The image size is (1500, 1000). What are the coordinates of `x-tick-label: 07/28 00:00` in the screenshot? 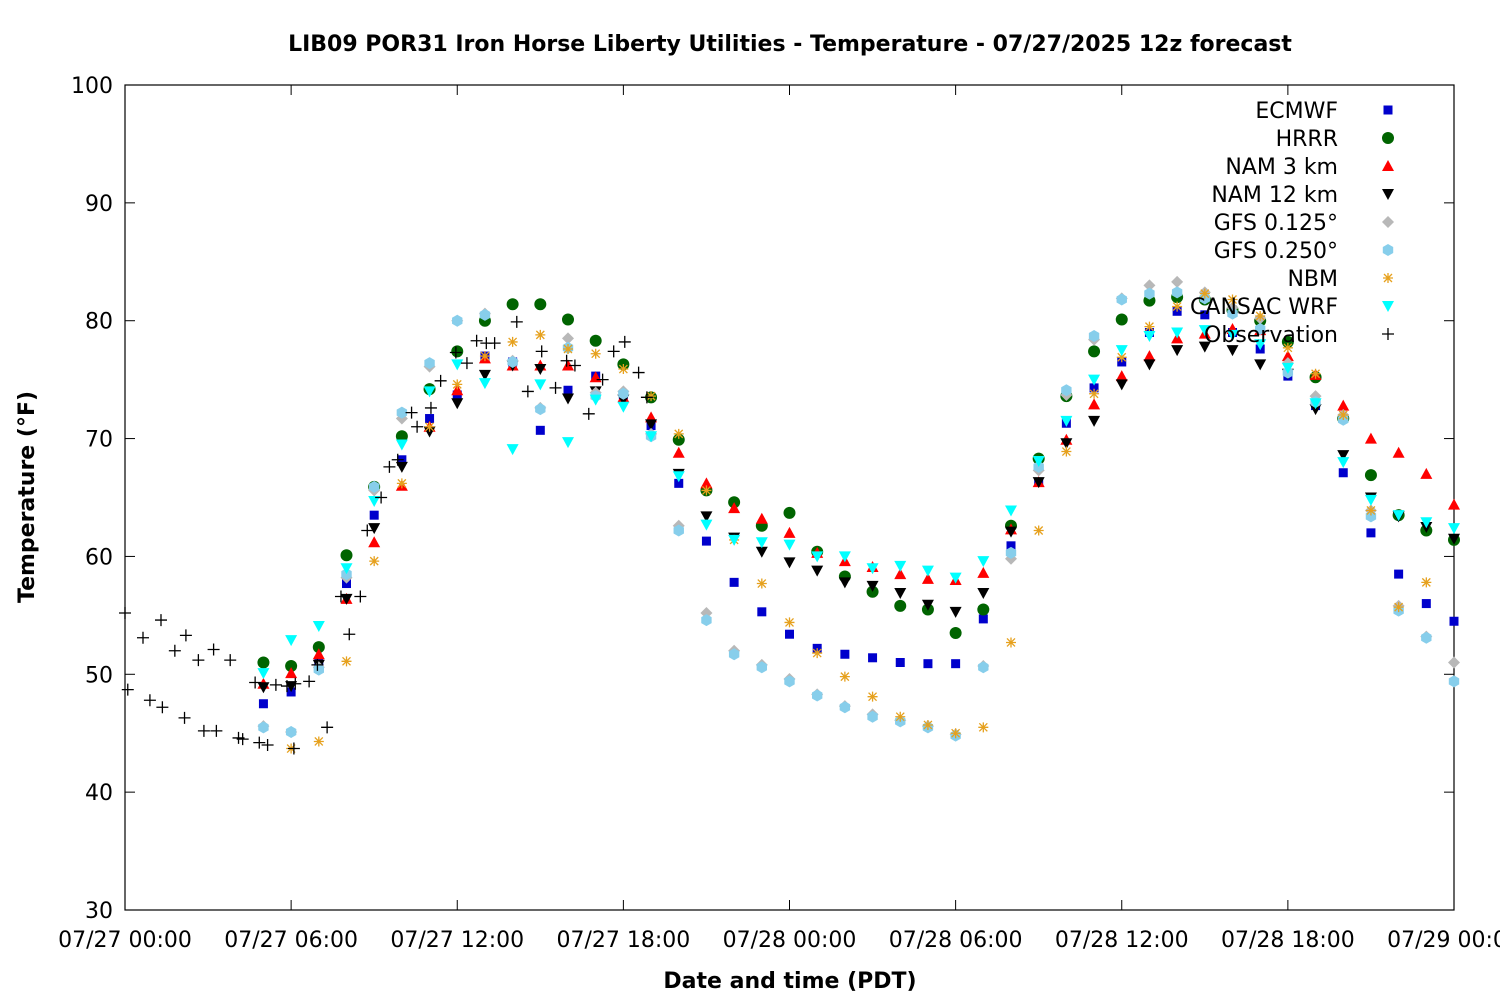 It's located at (790, 940).